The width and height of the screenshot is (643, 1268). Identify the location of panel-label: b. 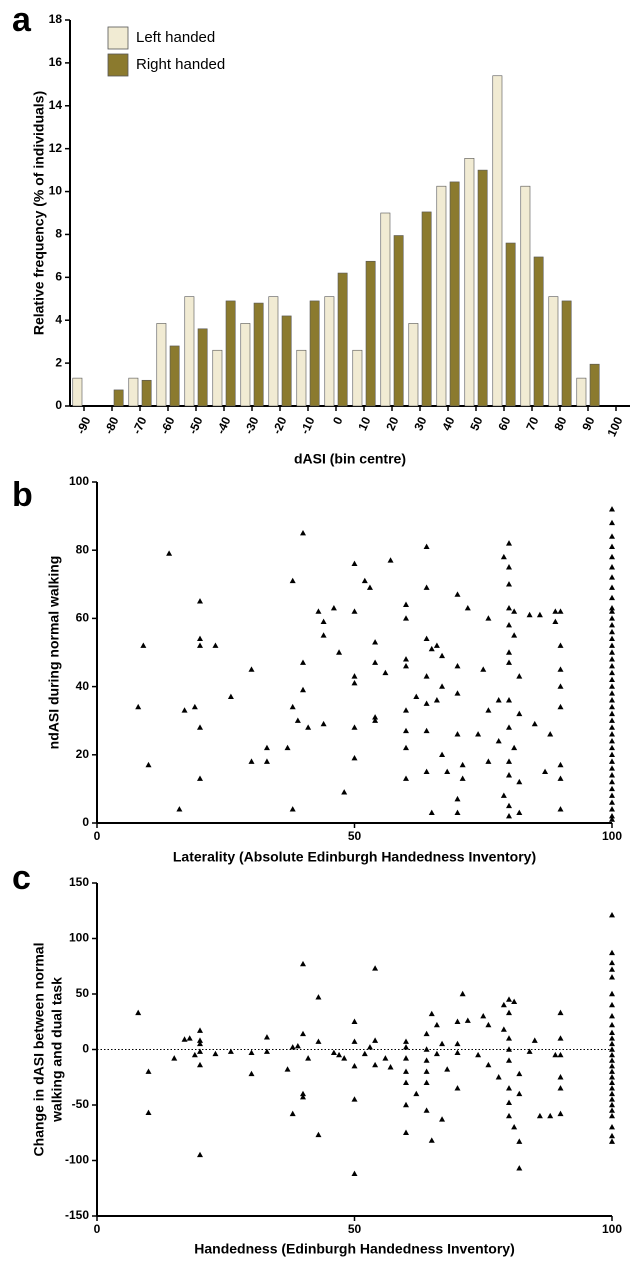
(22, 495).